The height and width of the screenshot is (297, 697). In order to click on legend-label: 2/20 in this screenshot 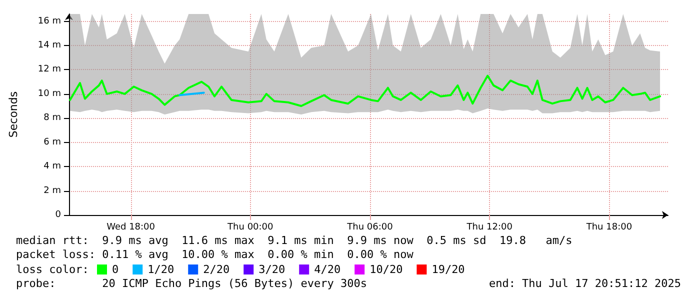, I will do `click(216, 269)`.